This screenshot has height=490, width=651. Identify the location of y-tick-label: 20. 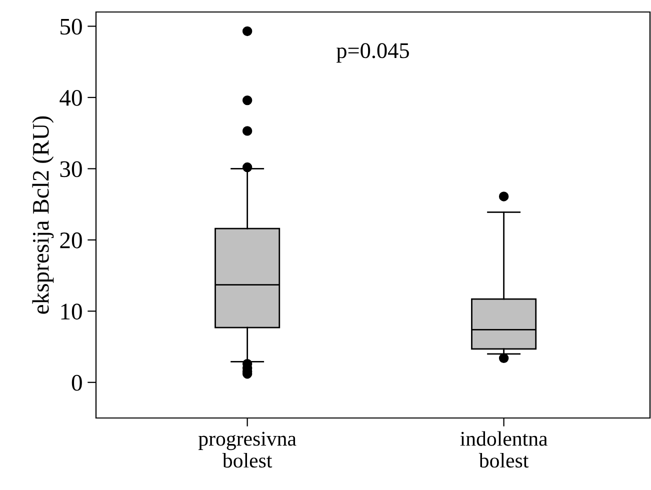
(71, 240).